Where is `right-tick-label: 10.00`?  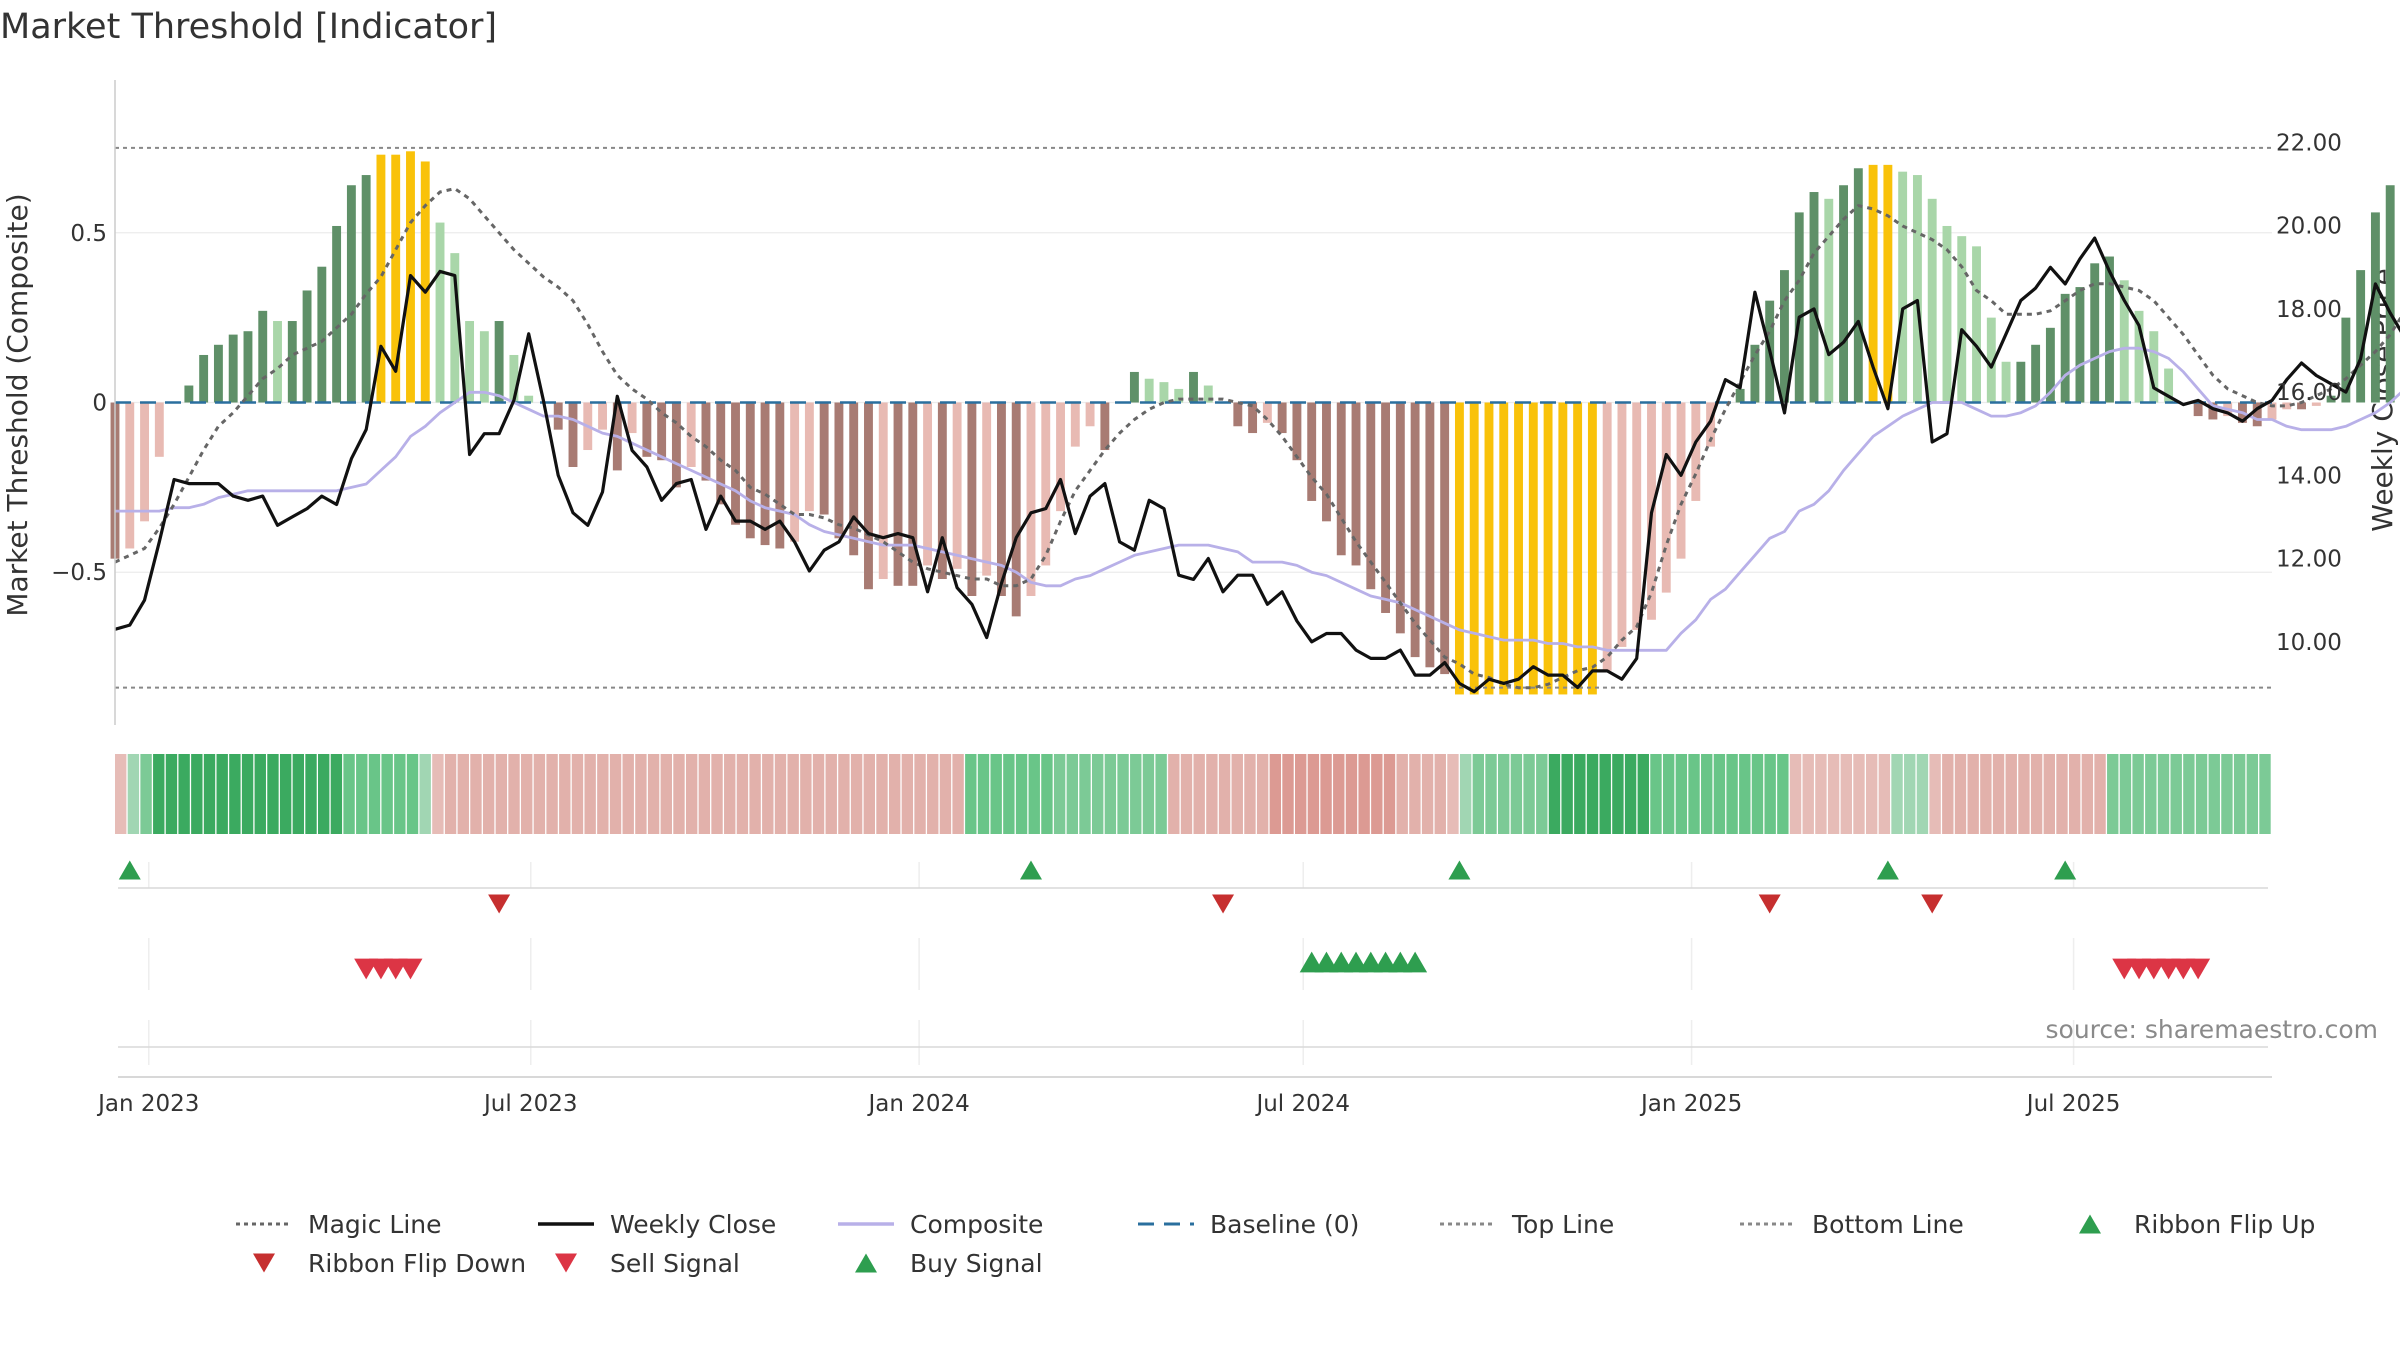 right-tick-label: 10.00 is located at coordinates (2309, 643).